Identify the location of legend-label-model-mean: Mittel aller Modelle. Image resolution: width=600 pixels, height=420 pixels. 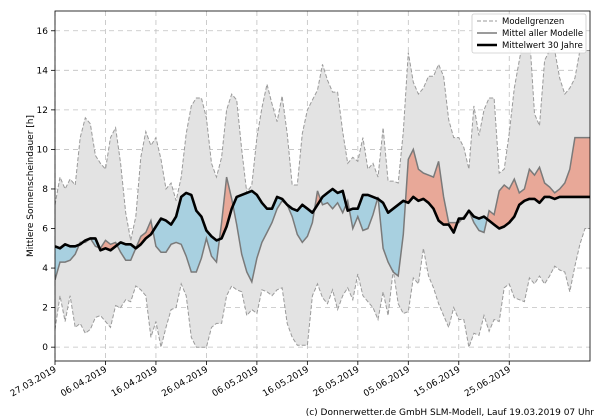
(542, 34).